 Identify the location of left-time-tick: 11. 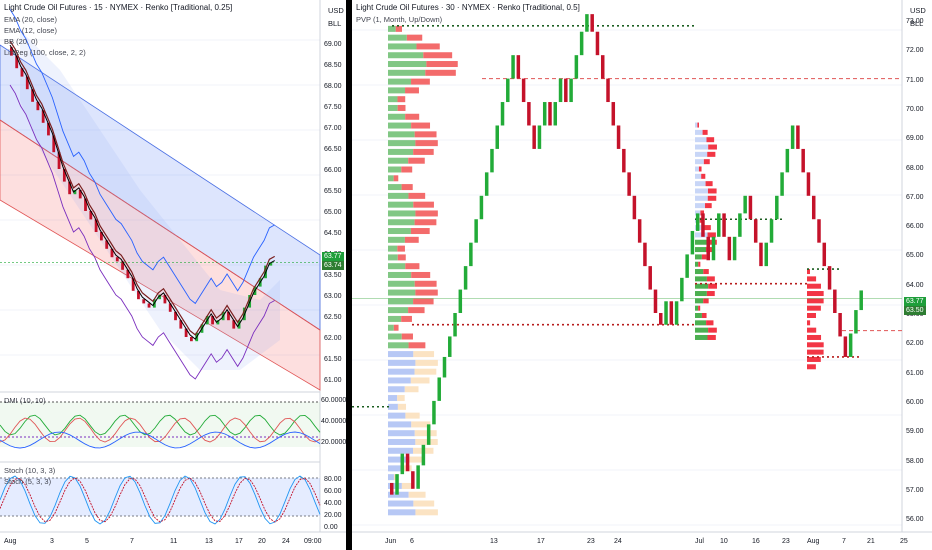
(174, 541).